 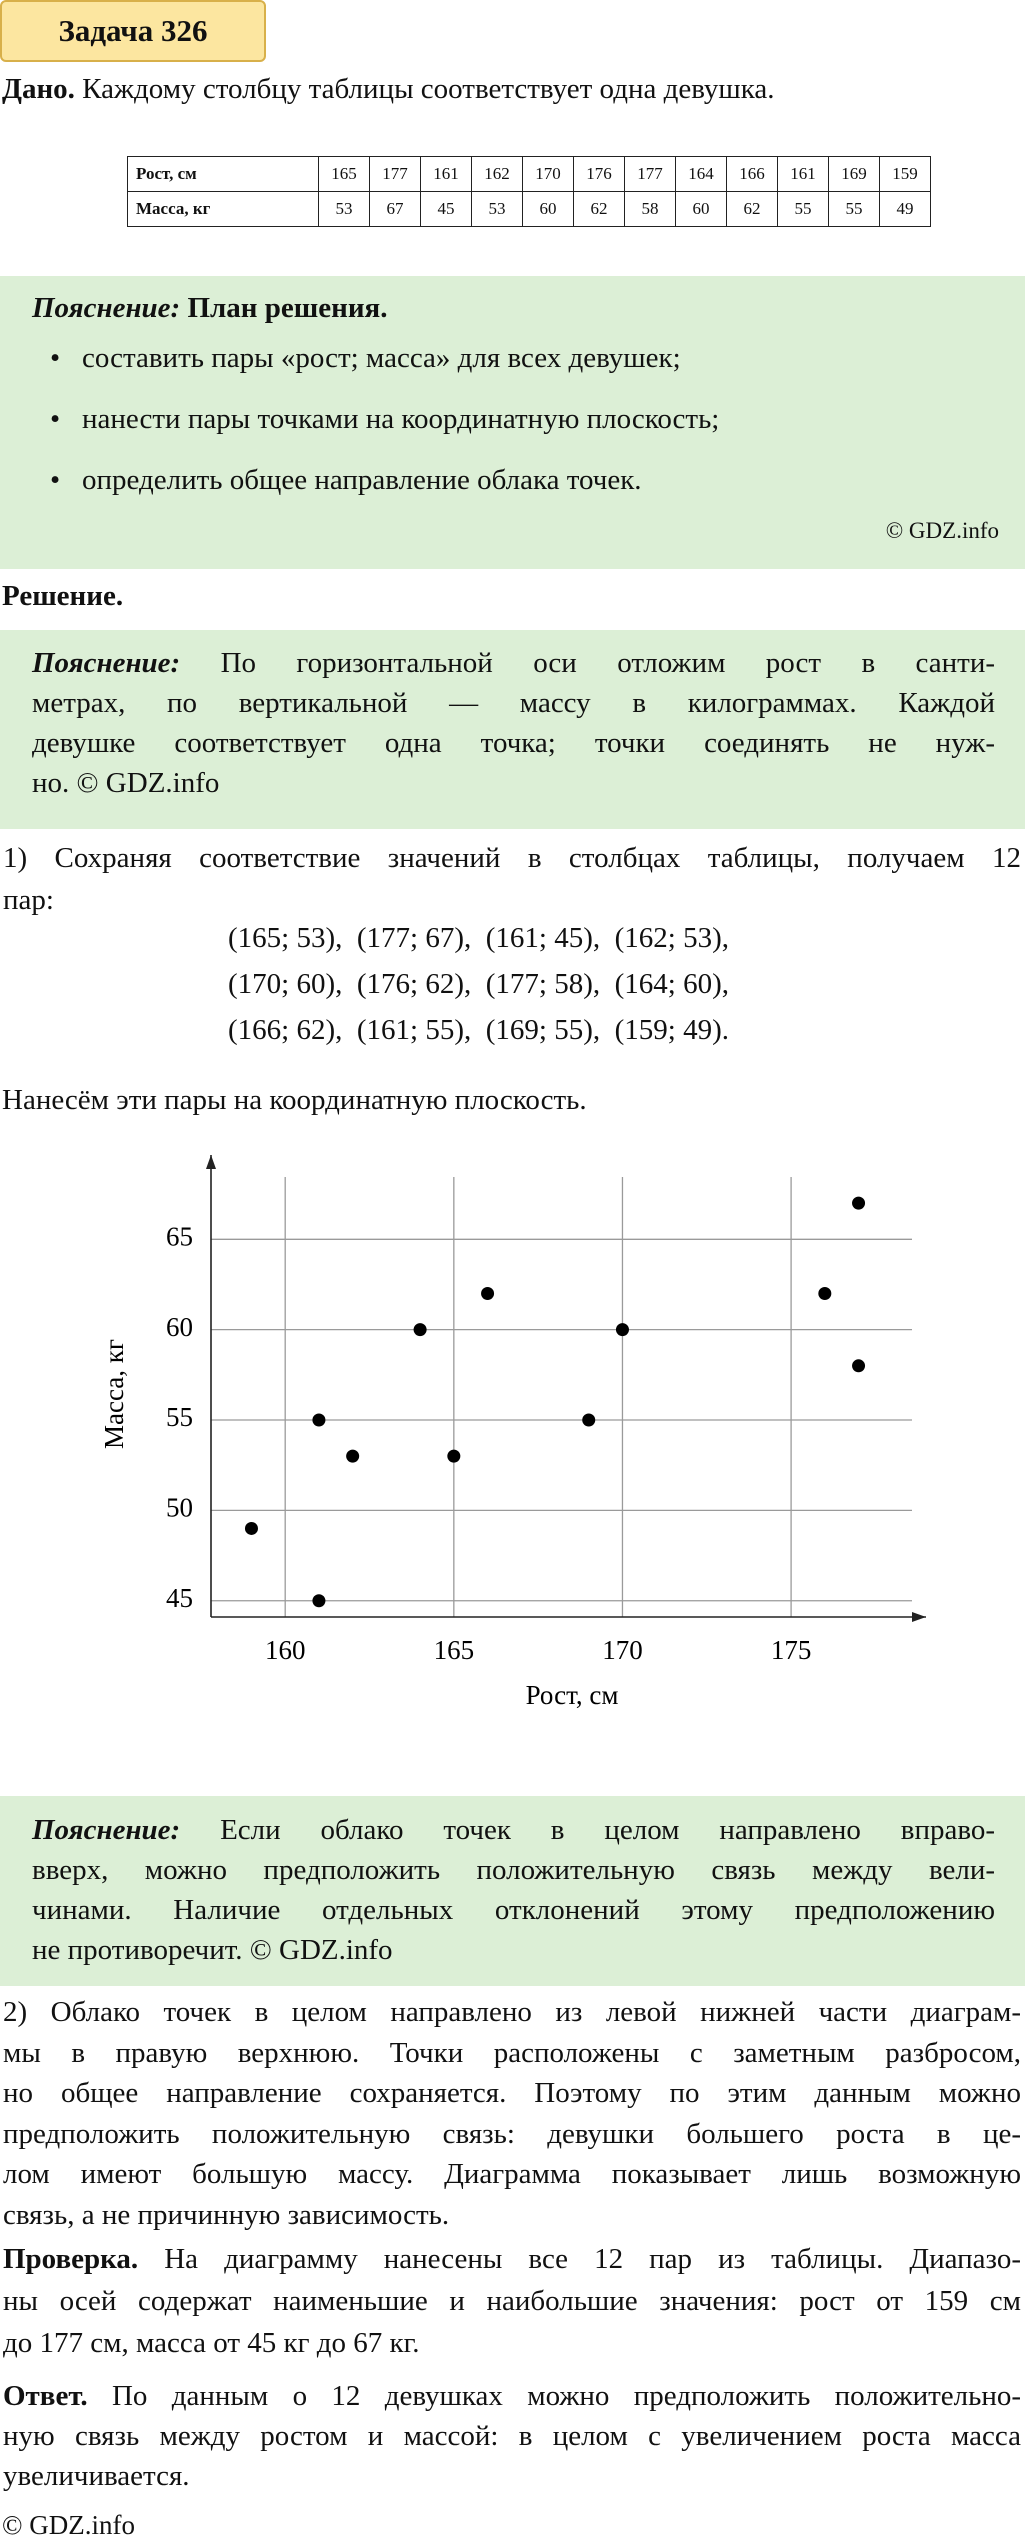 What do you see at coordinates (226, 2214) in the screenshot?
I see `text: связь, а не причинную зависимость.` at bounding box center [226, 2214].